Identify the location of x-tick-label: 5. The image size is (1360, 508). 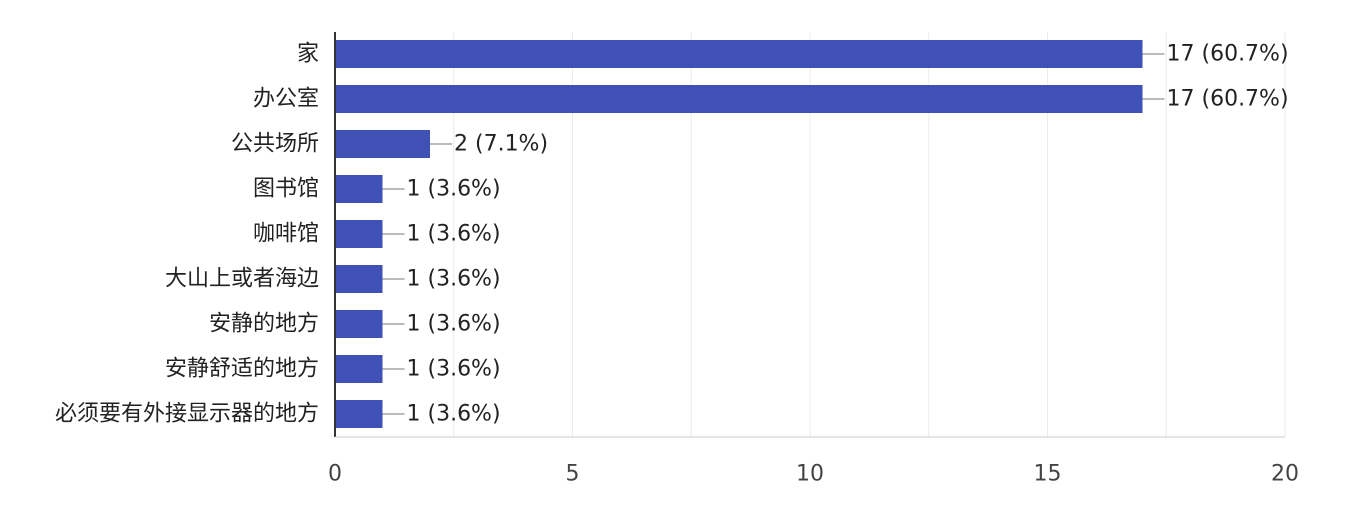
(573, 474).